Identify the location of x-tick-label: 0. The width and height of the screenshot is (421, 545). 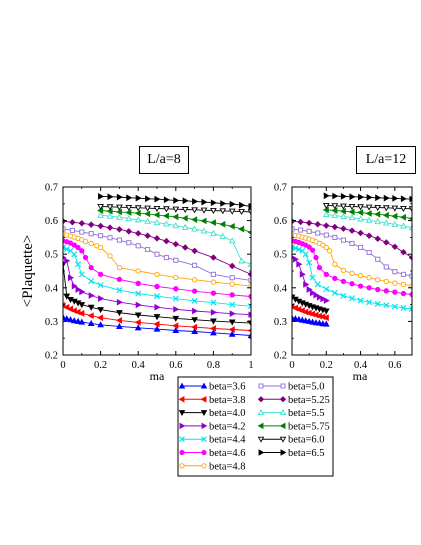
(62, 365).